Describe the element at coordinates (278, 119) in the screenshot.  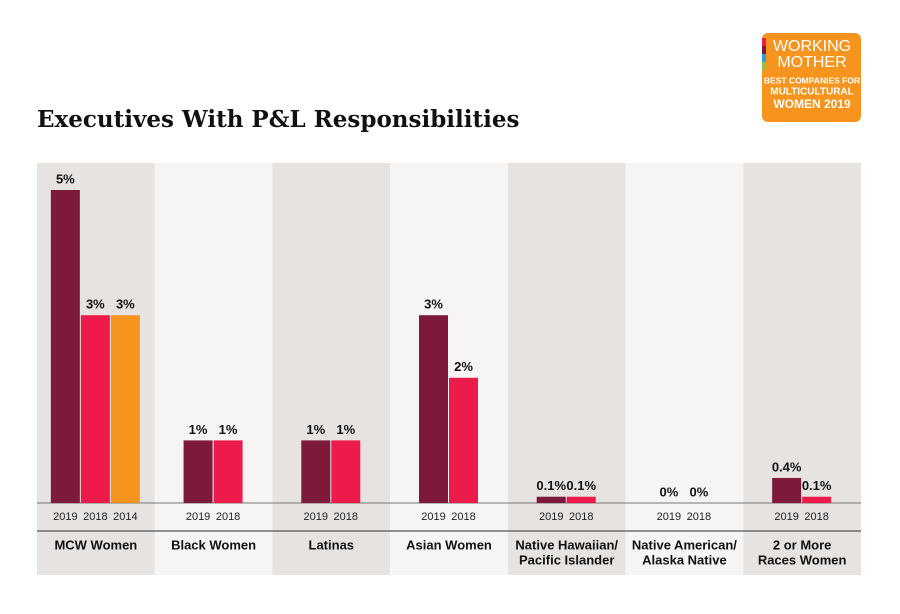
I see `chart-title: Executives With P&L Responsibilities` at that location.